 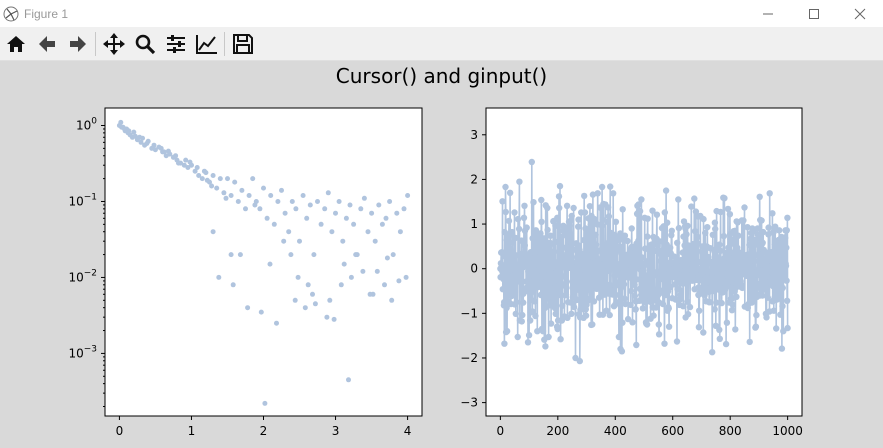 What do you see at coordinates (144, 43) in the screenshot?
I see `zoom-button` at bounding box center [144, 43].